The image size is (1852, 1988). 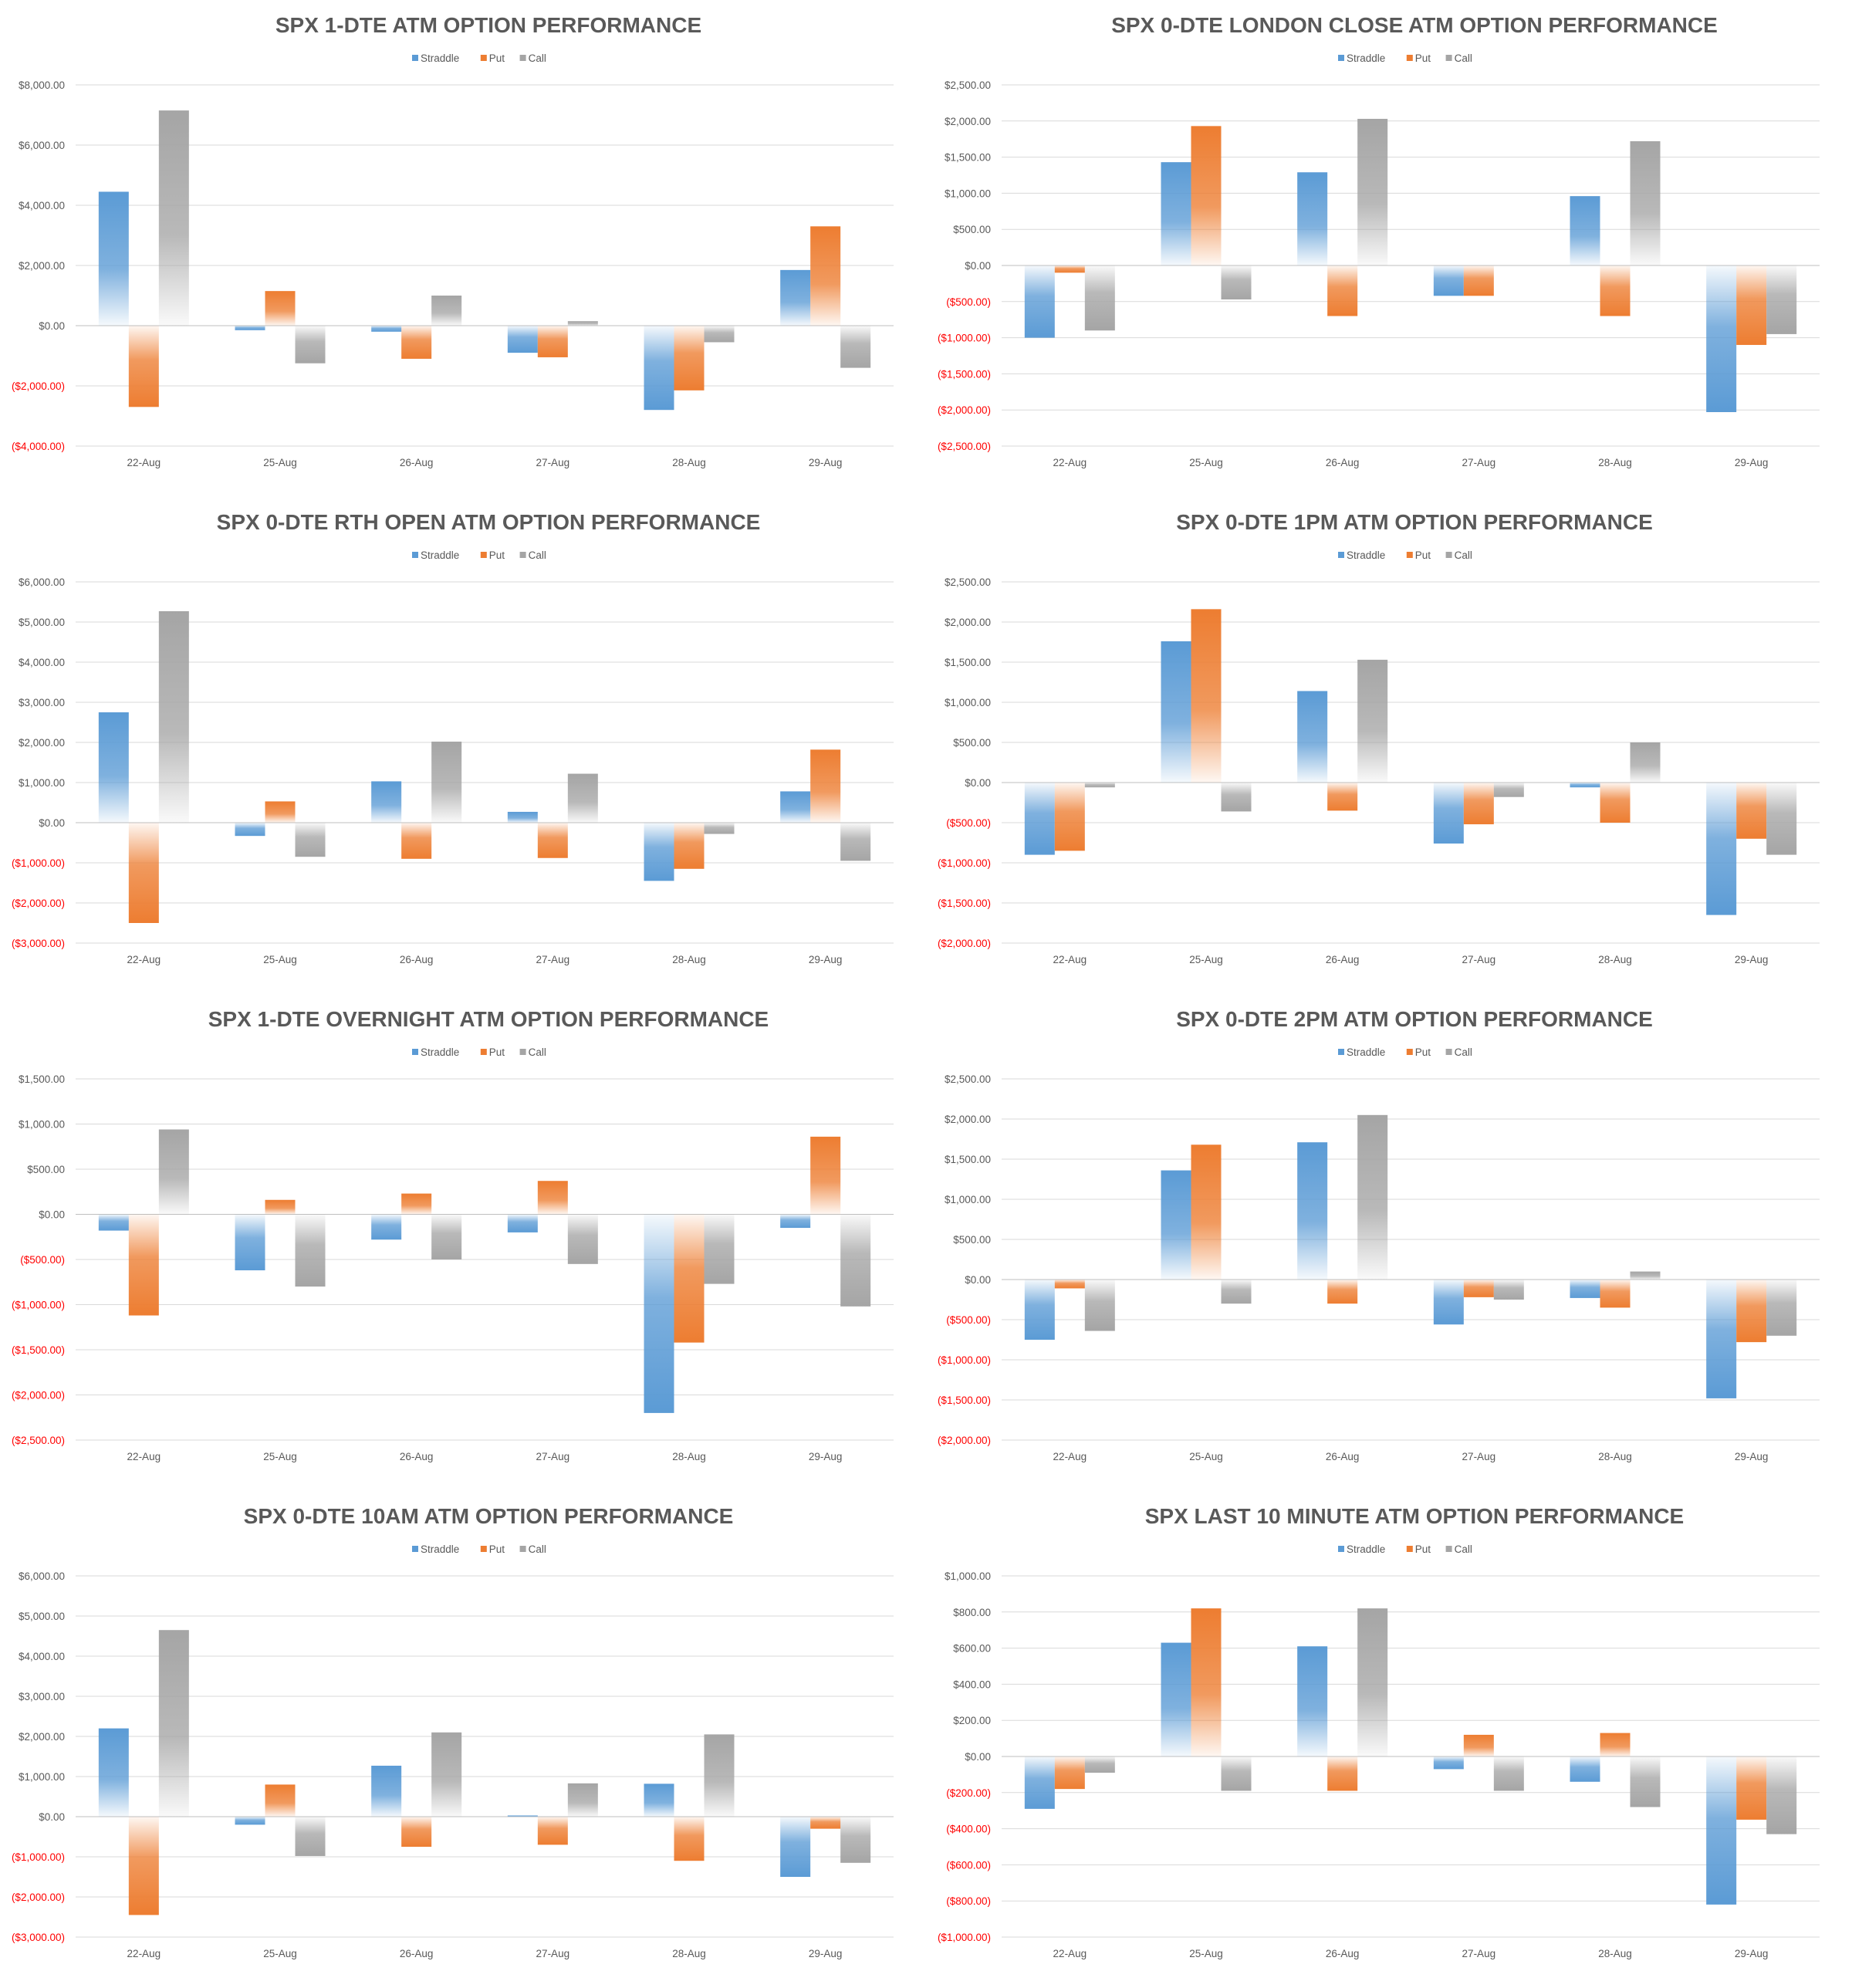 I want to click on x-category-label: 25-Aug, so click(x=280, y=462).